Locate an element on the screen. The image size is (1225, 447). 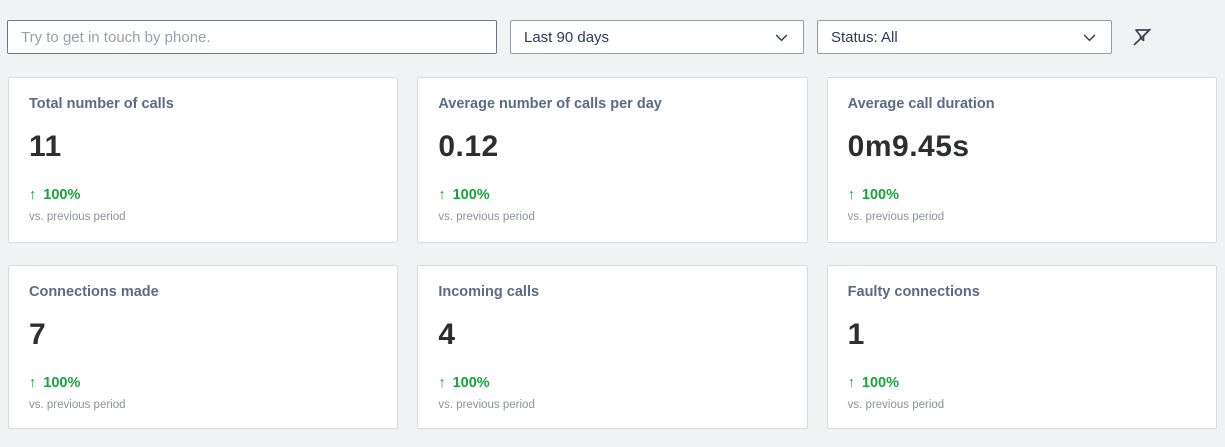
card-value: 11 is located at coordinates (45, 146).